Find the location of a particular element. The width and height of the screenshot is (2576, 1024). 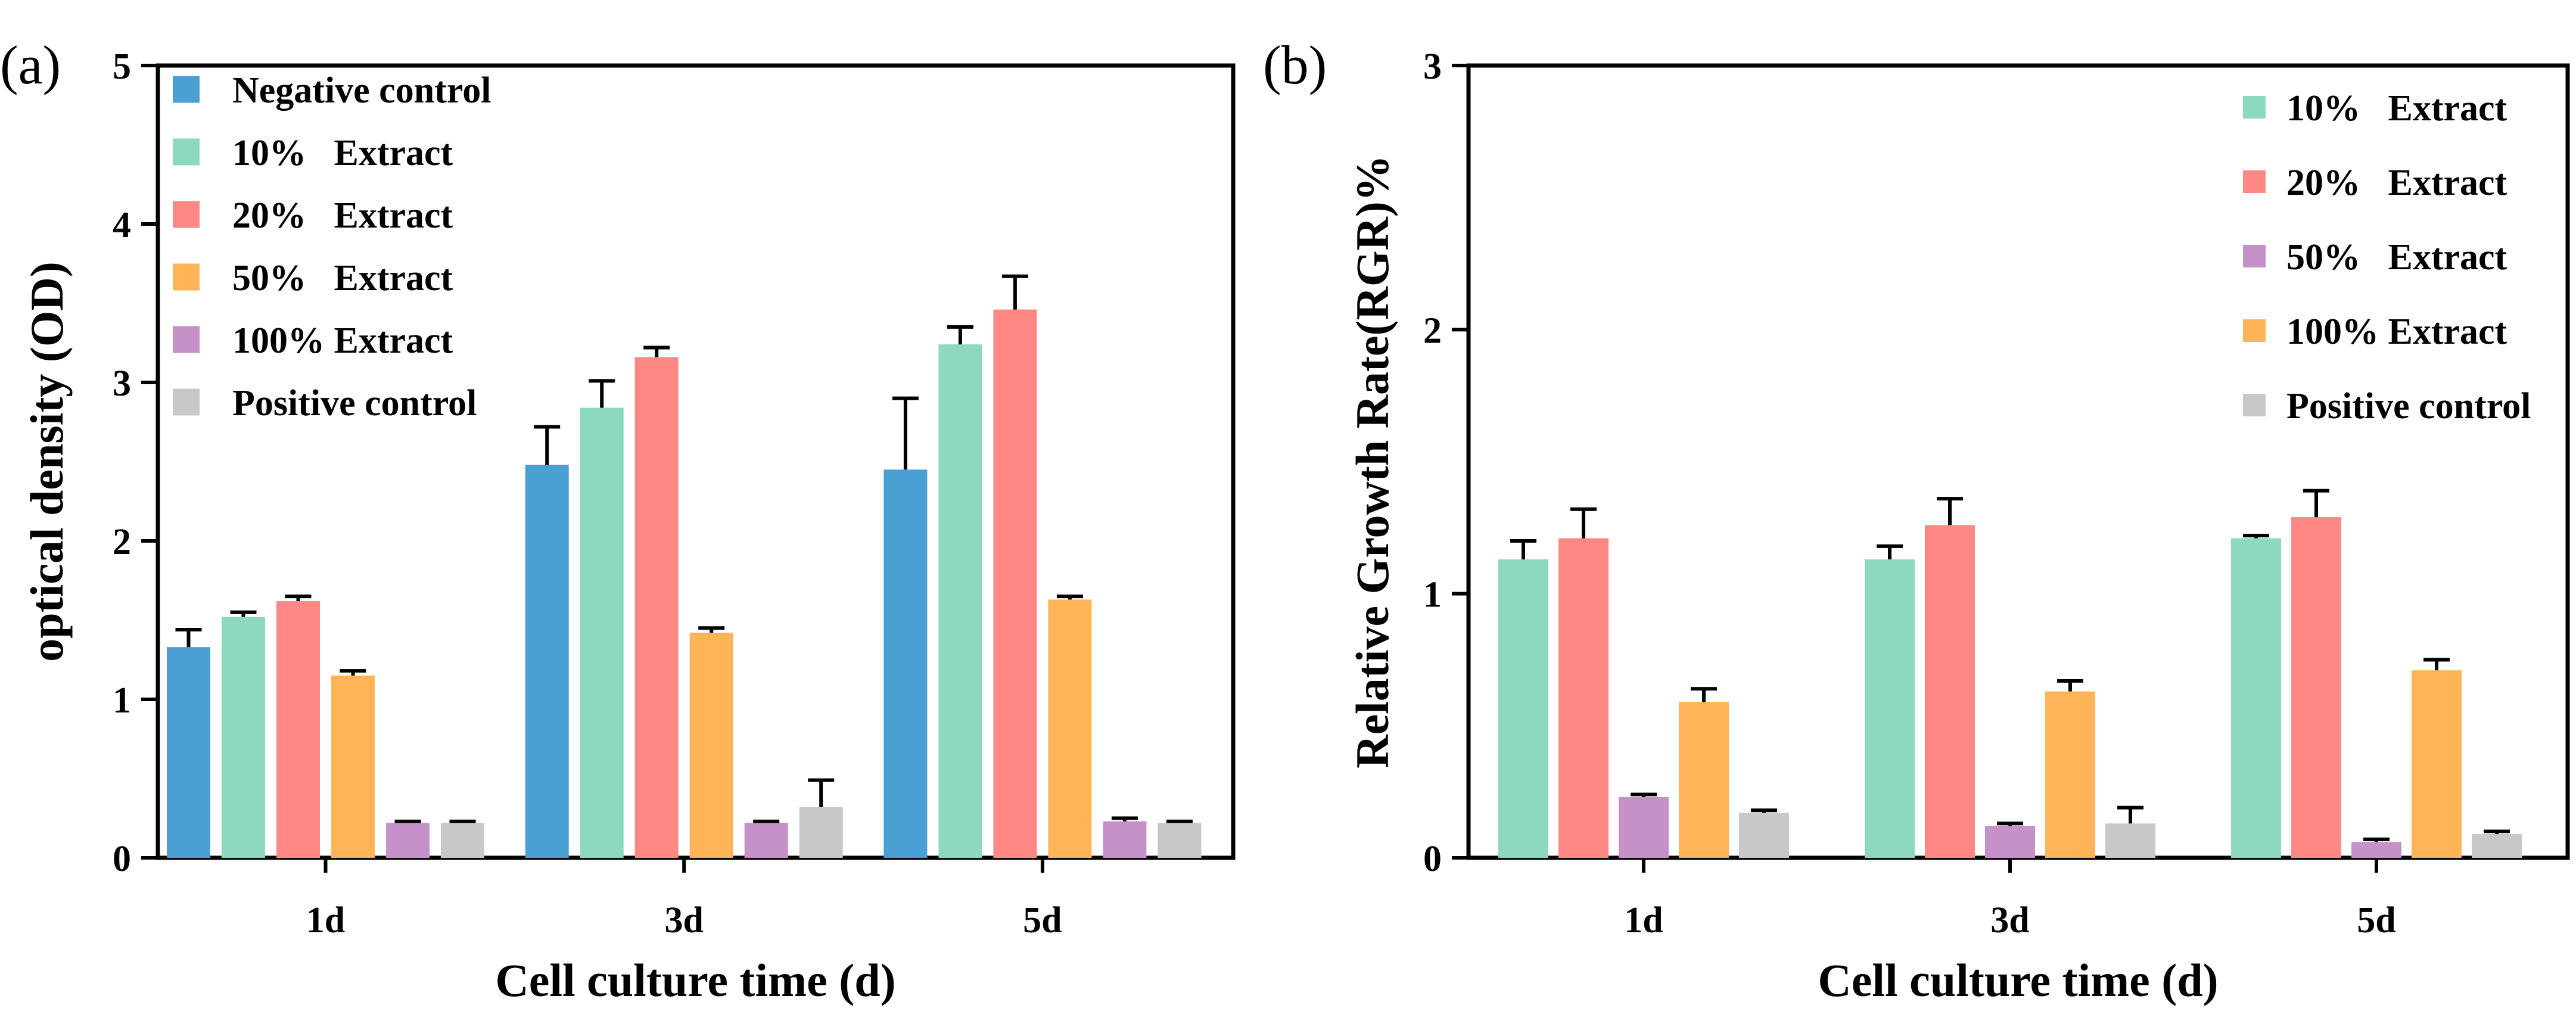

y-axis-title: Relative Growth Rate(RGR)% is located at coordinates (1372, 461).